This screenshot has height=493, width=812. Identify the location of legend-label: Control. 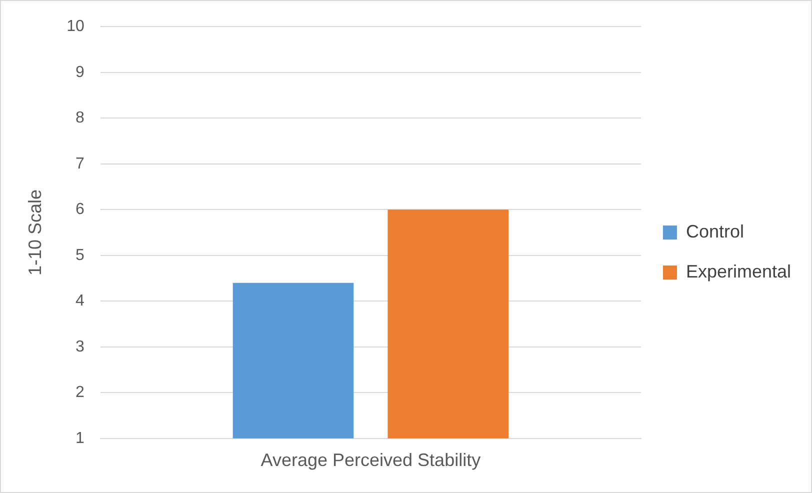
(715, 231).